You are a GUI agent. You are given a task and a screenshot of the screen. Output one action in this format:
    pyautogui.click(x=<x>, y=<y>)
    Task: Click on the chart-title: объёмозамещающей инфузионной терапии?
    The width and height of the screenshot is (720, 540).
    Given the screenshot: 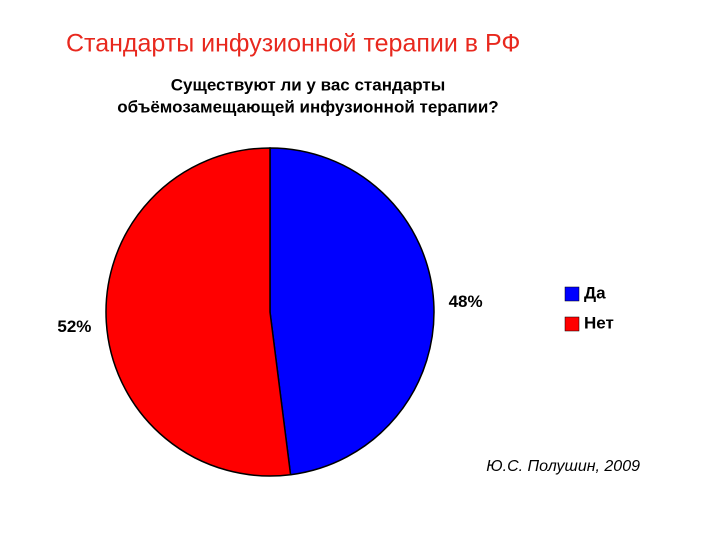 What is the action you would take?
    pyautogui.click(x=307, y=106)
    